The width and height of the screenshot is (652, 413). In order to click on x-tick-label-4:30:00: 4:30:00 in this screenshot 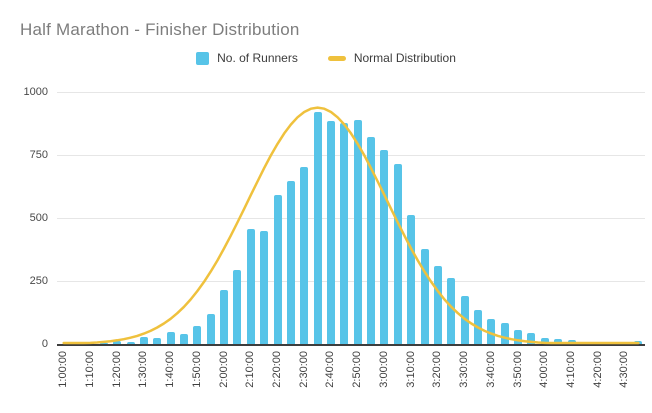, I will do `click(624, 369)`.